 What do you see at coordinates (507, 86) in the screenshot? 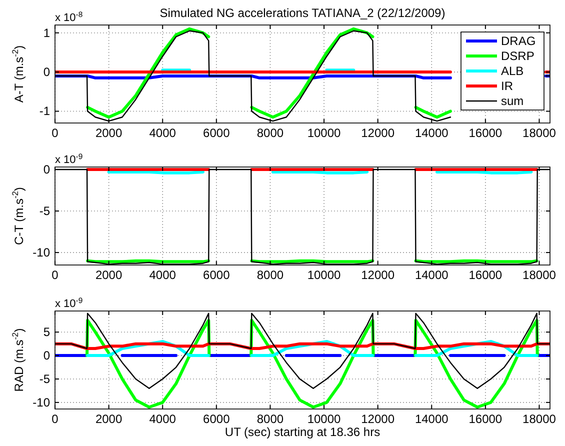
I see `legend-label: IR` at bounding box center [507, 86].